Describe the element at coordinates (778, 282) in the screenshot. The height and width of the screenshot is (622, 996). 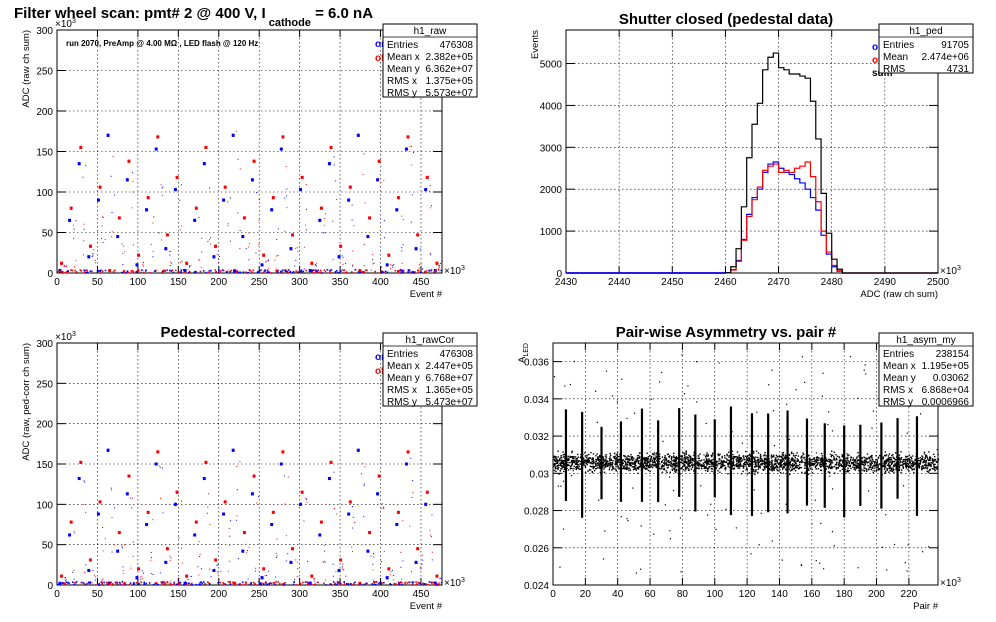
I see `x-tick-label: 2470` at that location.